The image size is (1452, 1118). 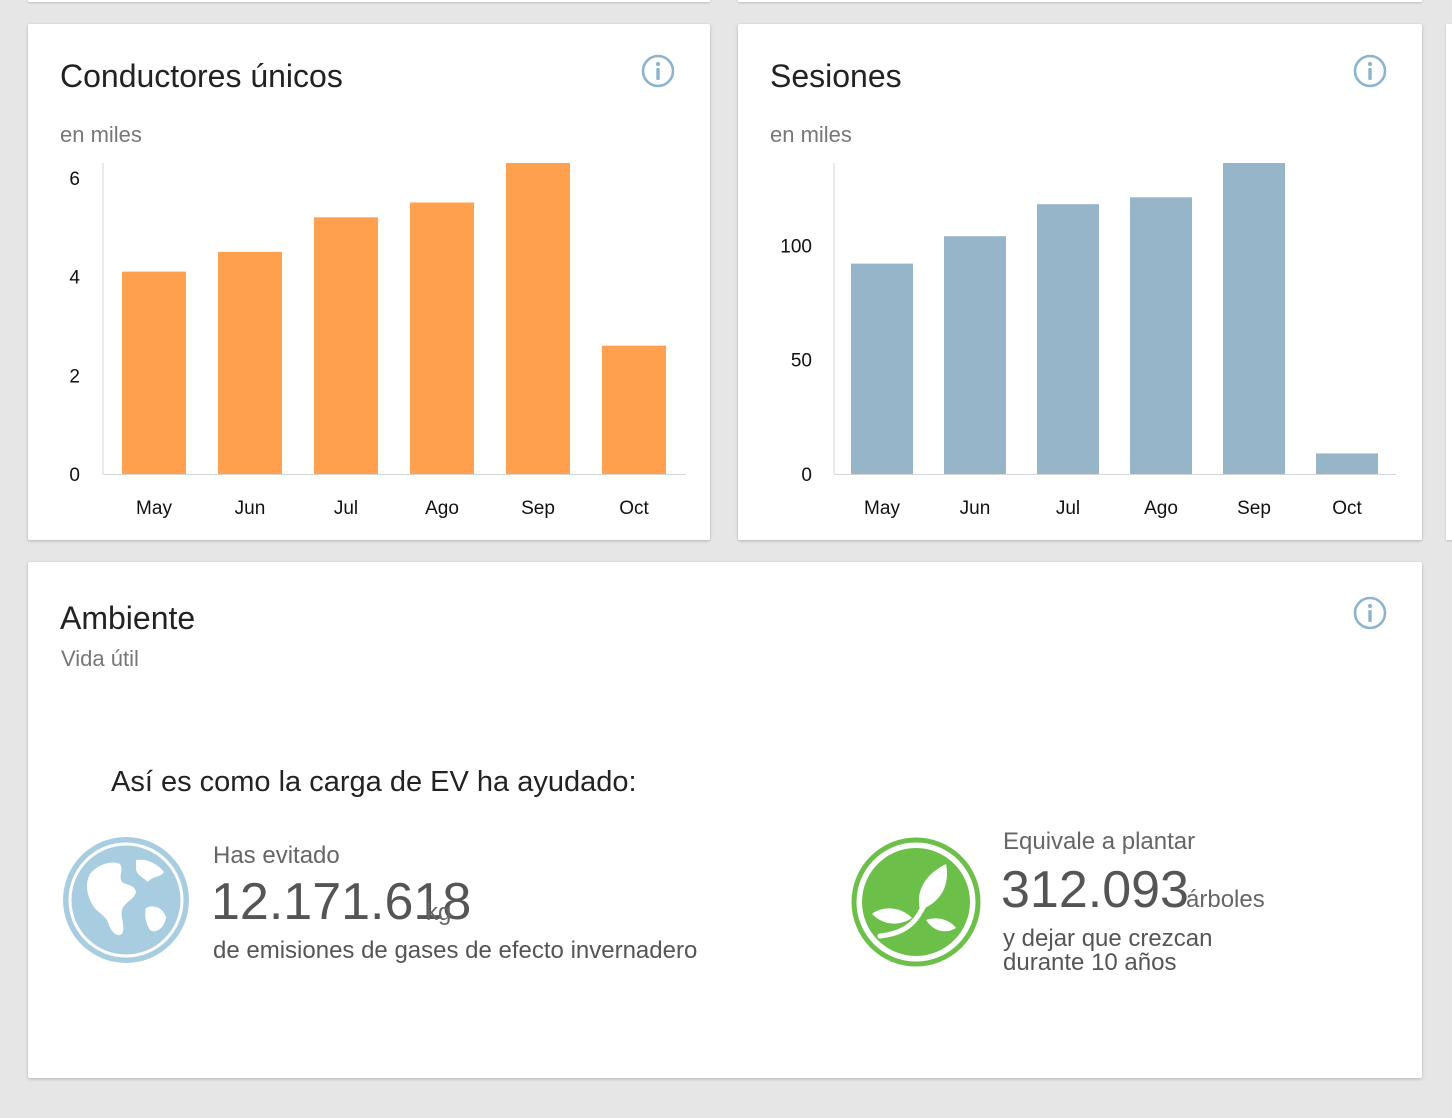 What do you see at coordinates (1090, 962) in the screenshot?
I see `trees-description-line2: durante 10 años` at bounding box center [1090, 962].